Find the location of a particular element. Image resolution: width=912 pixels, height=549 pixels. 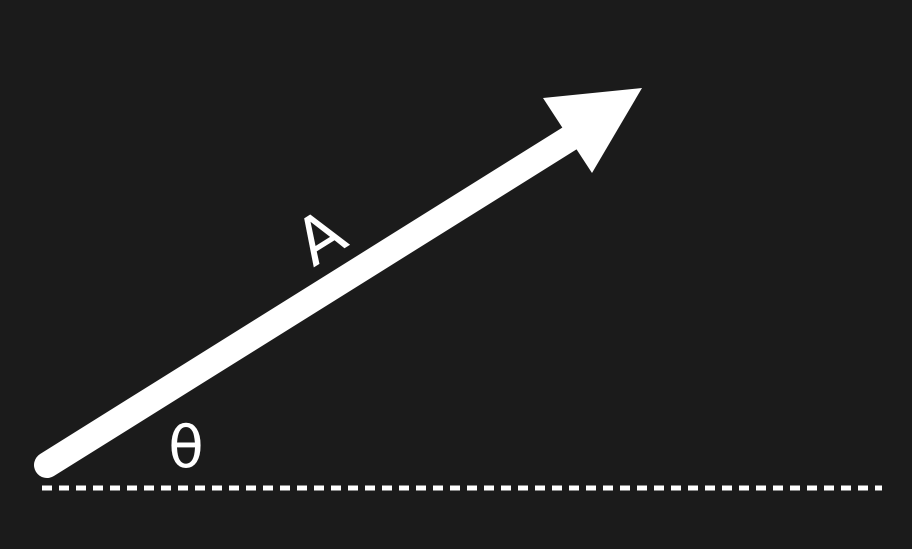

angle-label: θ is located at coordinates (186, 447).